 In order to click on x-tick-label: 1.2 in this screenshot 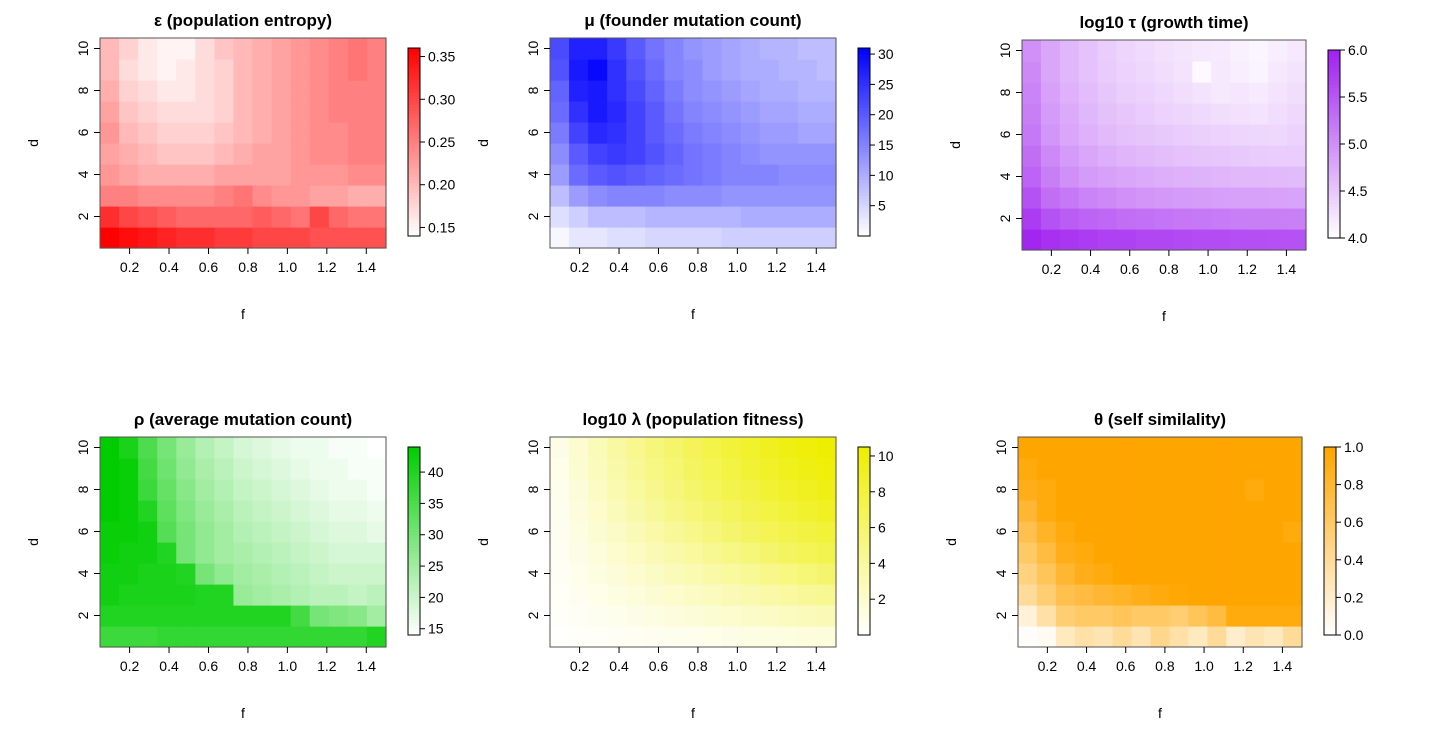, I will do `click(327, 666)`.